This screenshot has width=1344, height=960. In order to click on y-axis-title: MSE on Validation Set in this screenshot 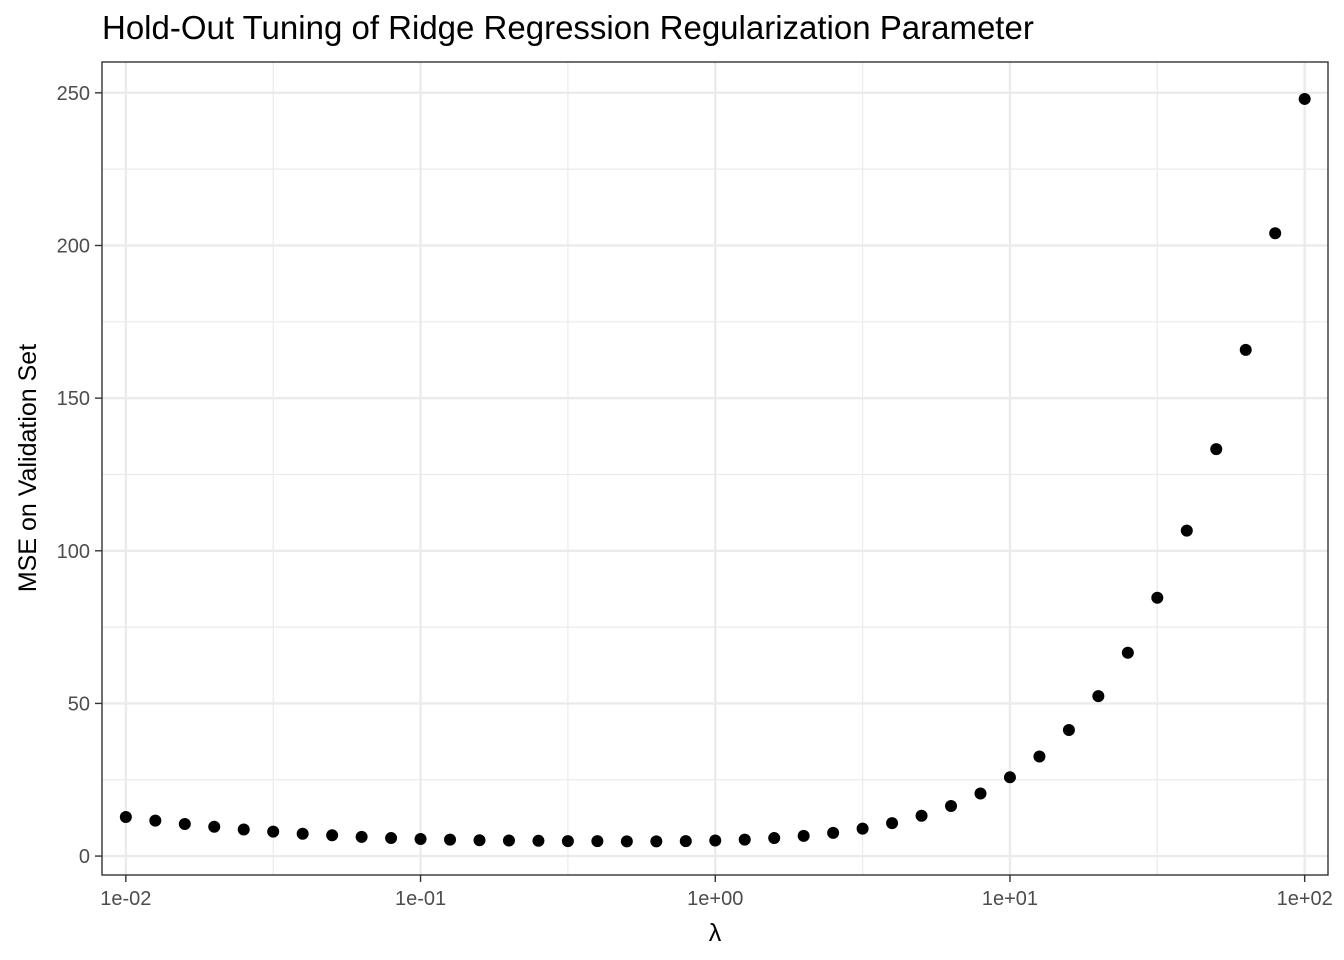, I will do `click(28, 468)`.